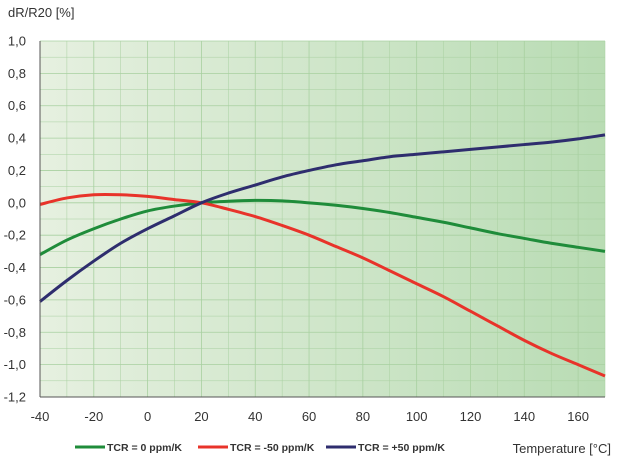 The width and height of the screenshot is (617, 462). What do you see at coordinates (401, 448) in the screenshot?
I see `legend-label-3: TCR = +50 ppm/K` at bounding box center [401, 448].